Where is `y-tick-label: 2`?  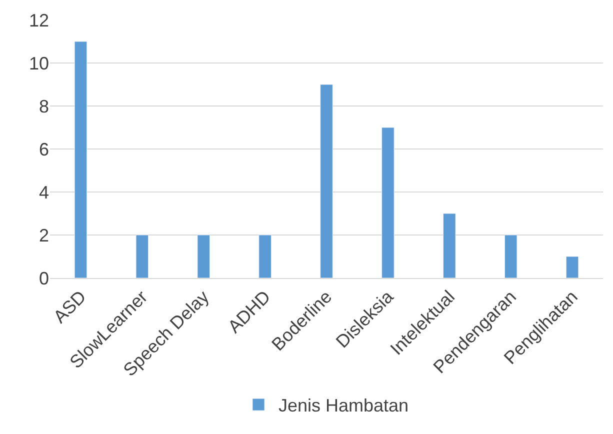
y-tick-label: 2 is located at coordinates (43, 235).